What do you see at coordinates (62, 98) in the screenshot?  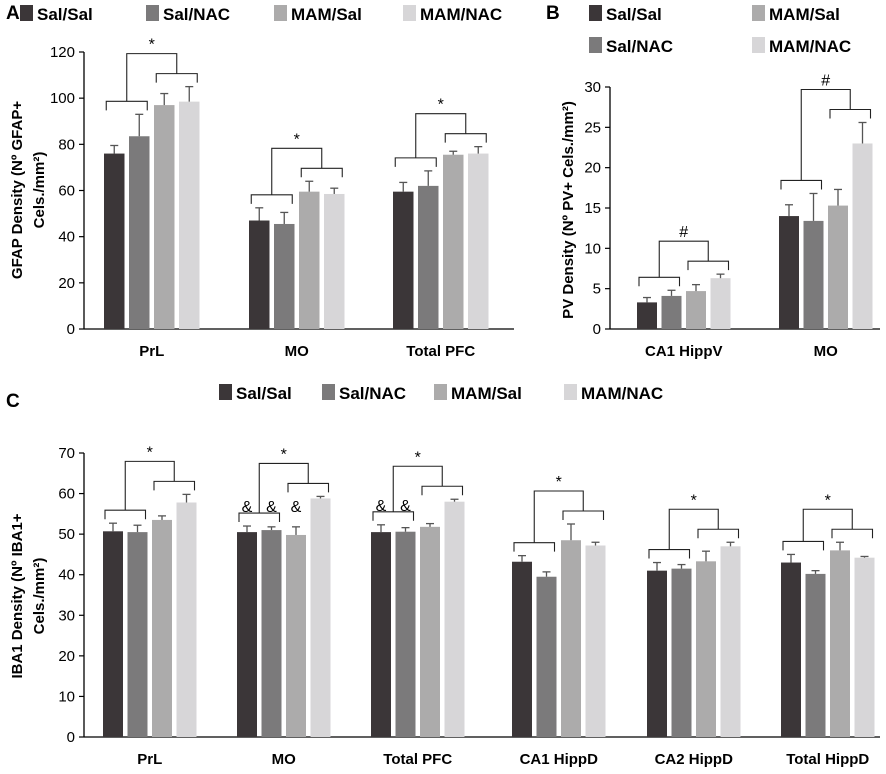 I see `panel-a-y-tick-label-100: 100` at bounding box center [62, 98].